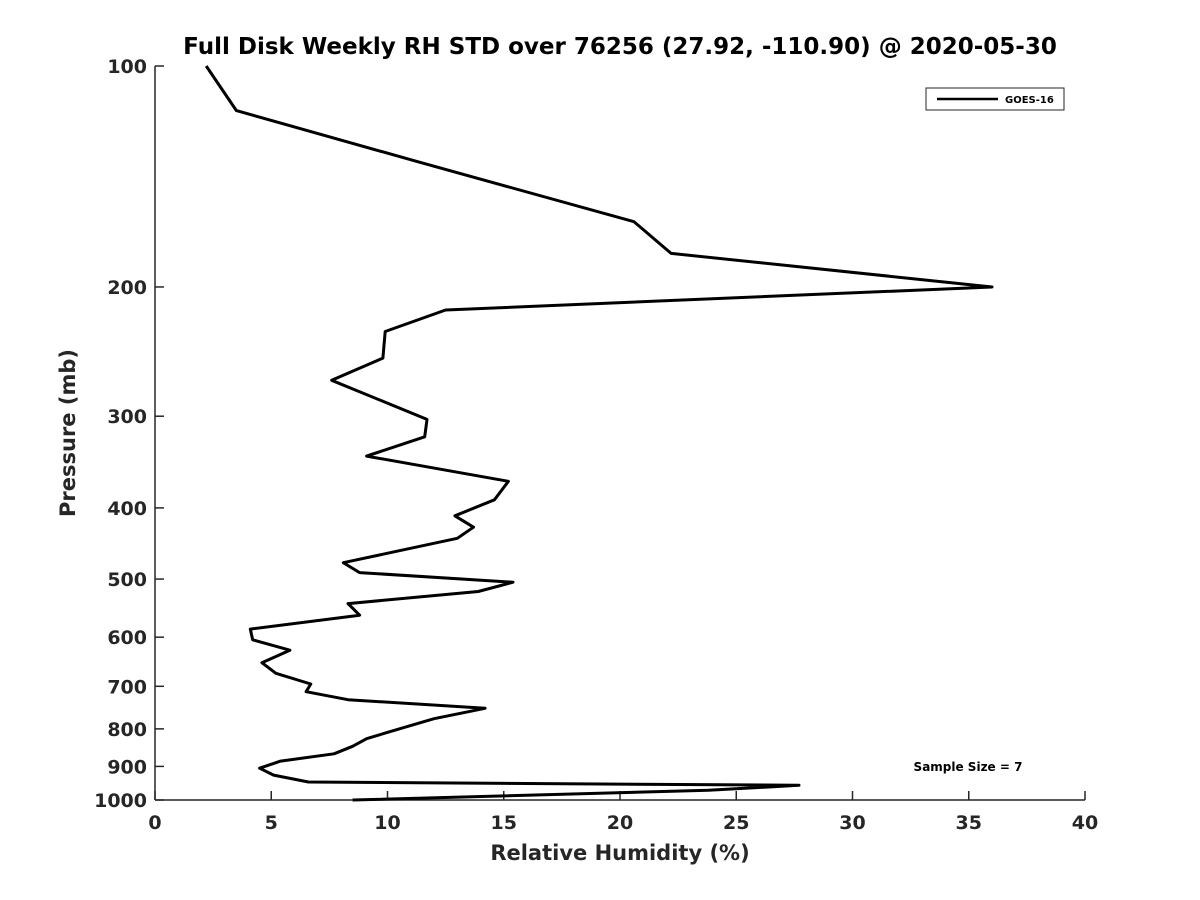  Describe the element at coordinates (387, 823) in the screenshot. I see `x-tick-label: 10` at that location.